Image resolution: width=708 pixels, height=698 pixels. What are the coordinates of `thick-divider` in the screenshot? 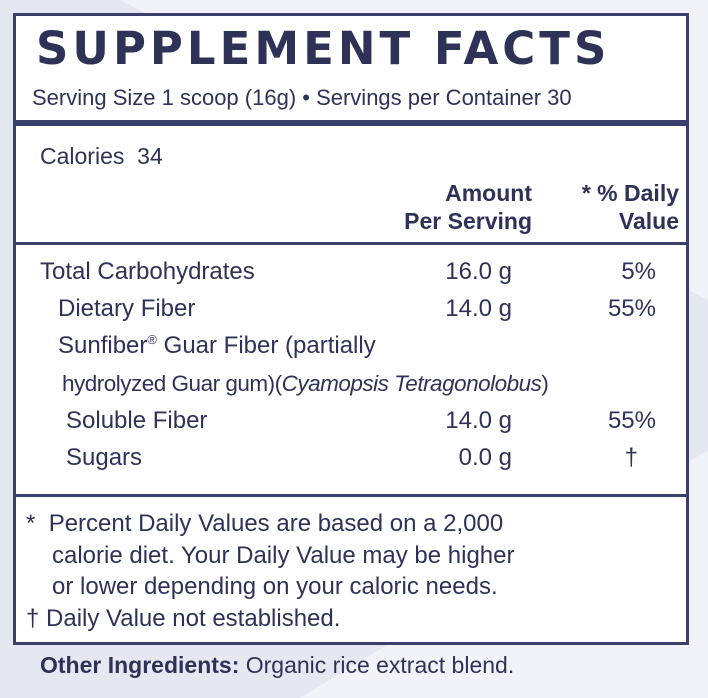 It's located at (351, 123).